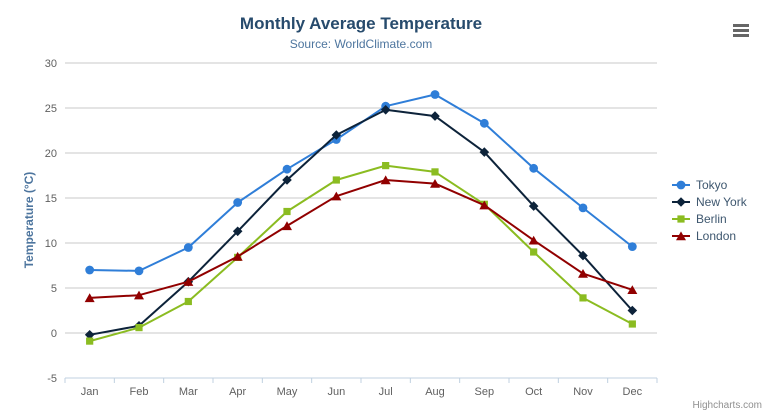  I want to click on marker-london-oct, so click(533, 240).